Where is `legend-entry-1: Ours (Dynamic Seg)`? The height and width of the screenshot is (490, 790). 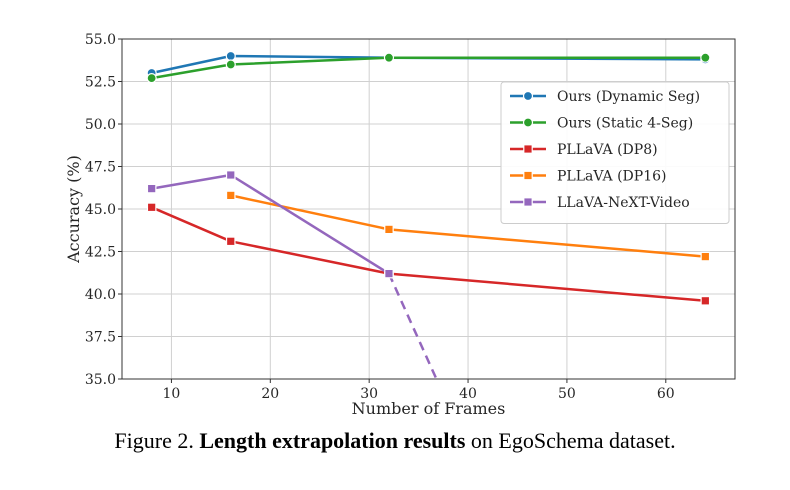
legend-entry-1: Ours (Dynamic Seg) is located at coordinates (605, 97).